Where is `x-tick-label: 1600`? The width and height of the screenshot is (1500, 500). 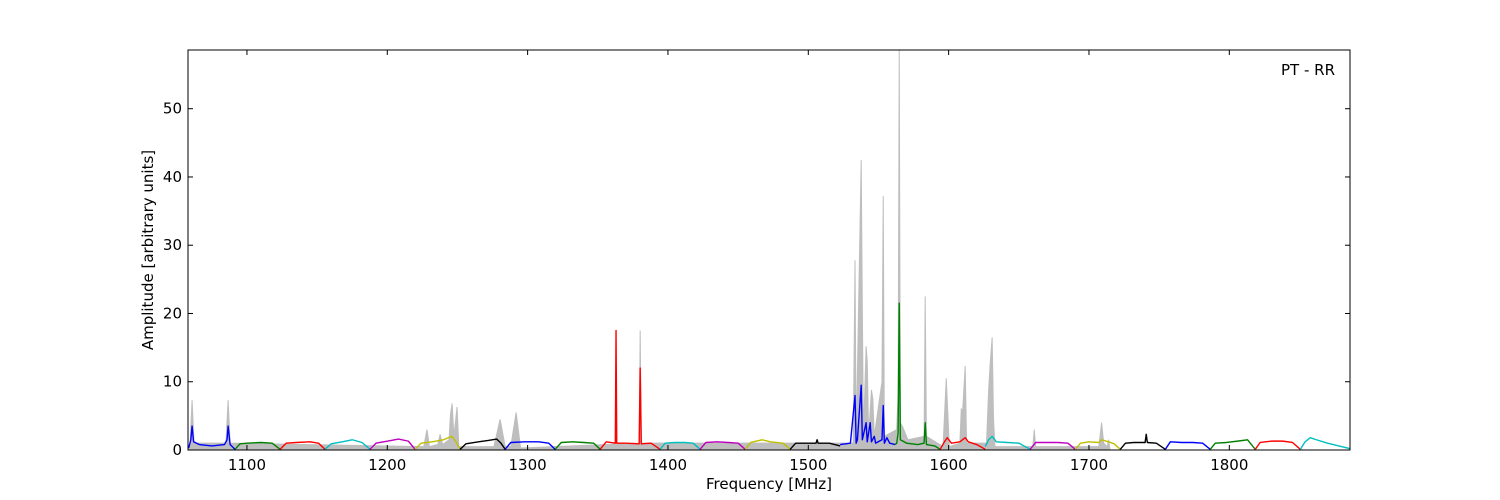
x-tick-label: 1600 is located at coordinates (949, 465).